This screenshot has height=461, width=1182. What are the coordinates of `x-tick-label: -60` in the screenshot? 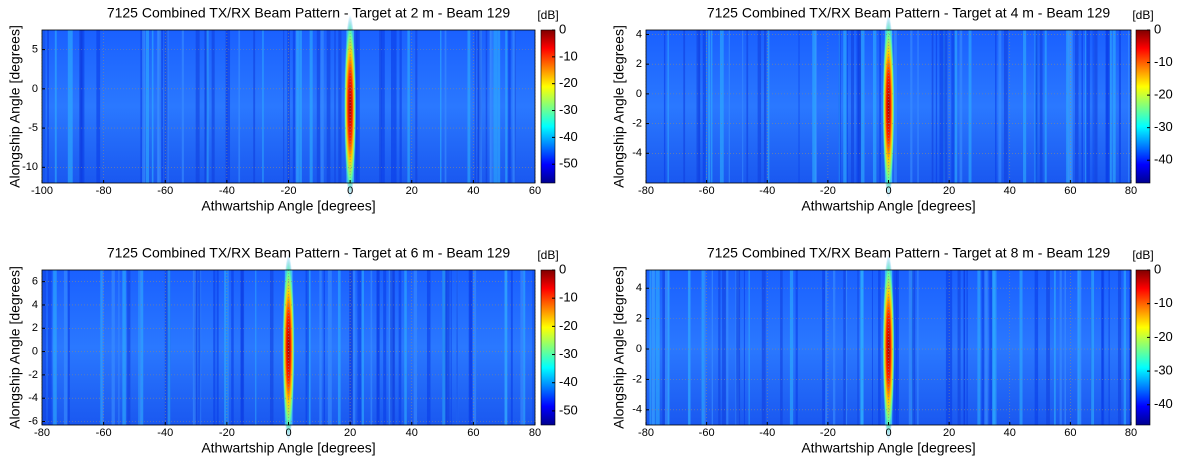 It's located at (165, 191).